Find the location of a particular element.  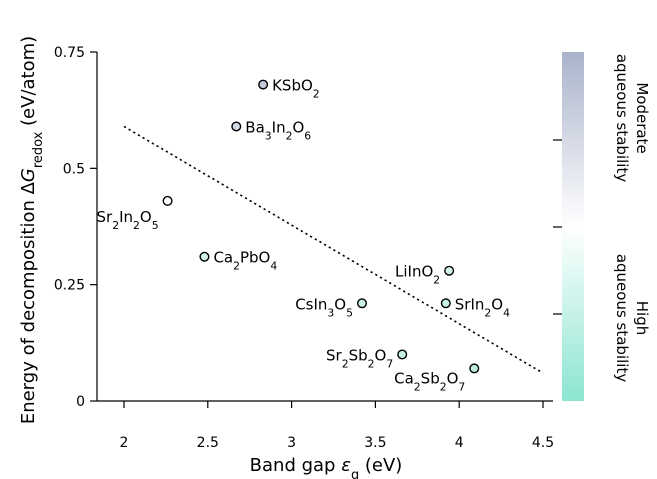

point-label: KSbO2 is located at coordinates (296, 89).